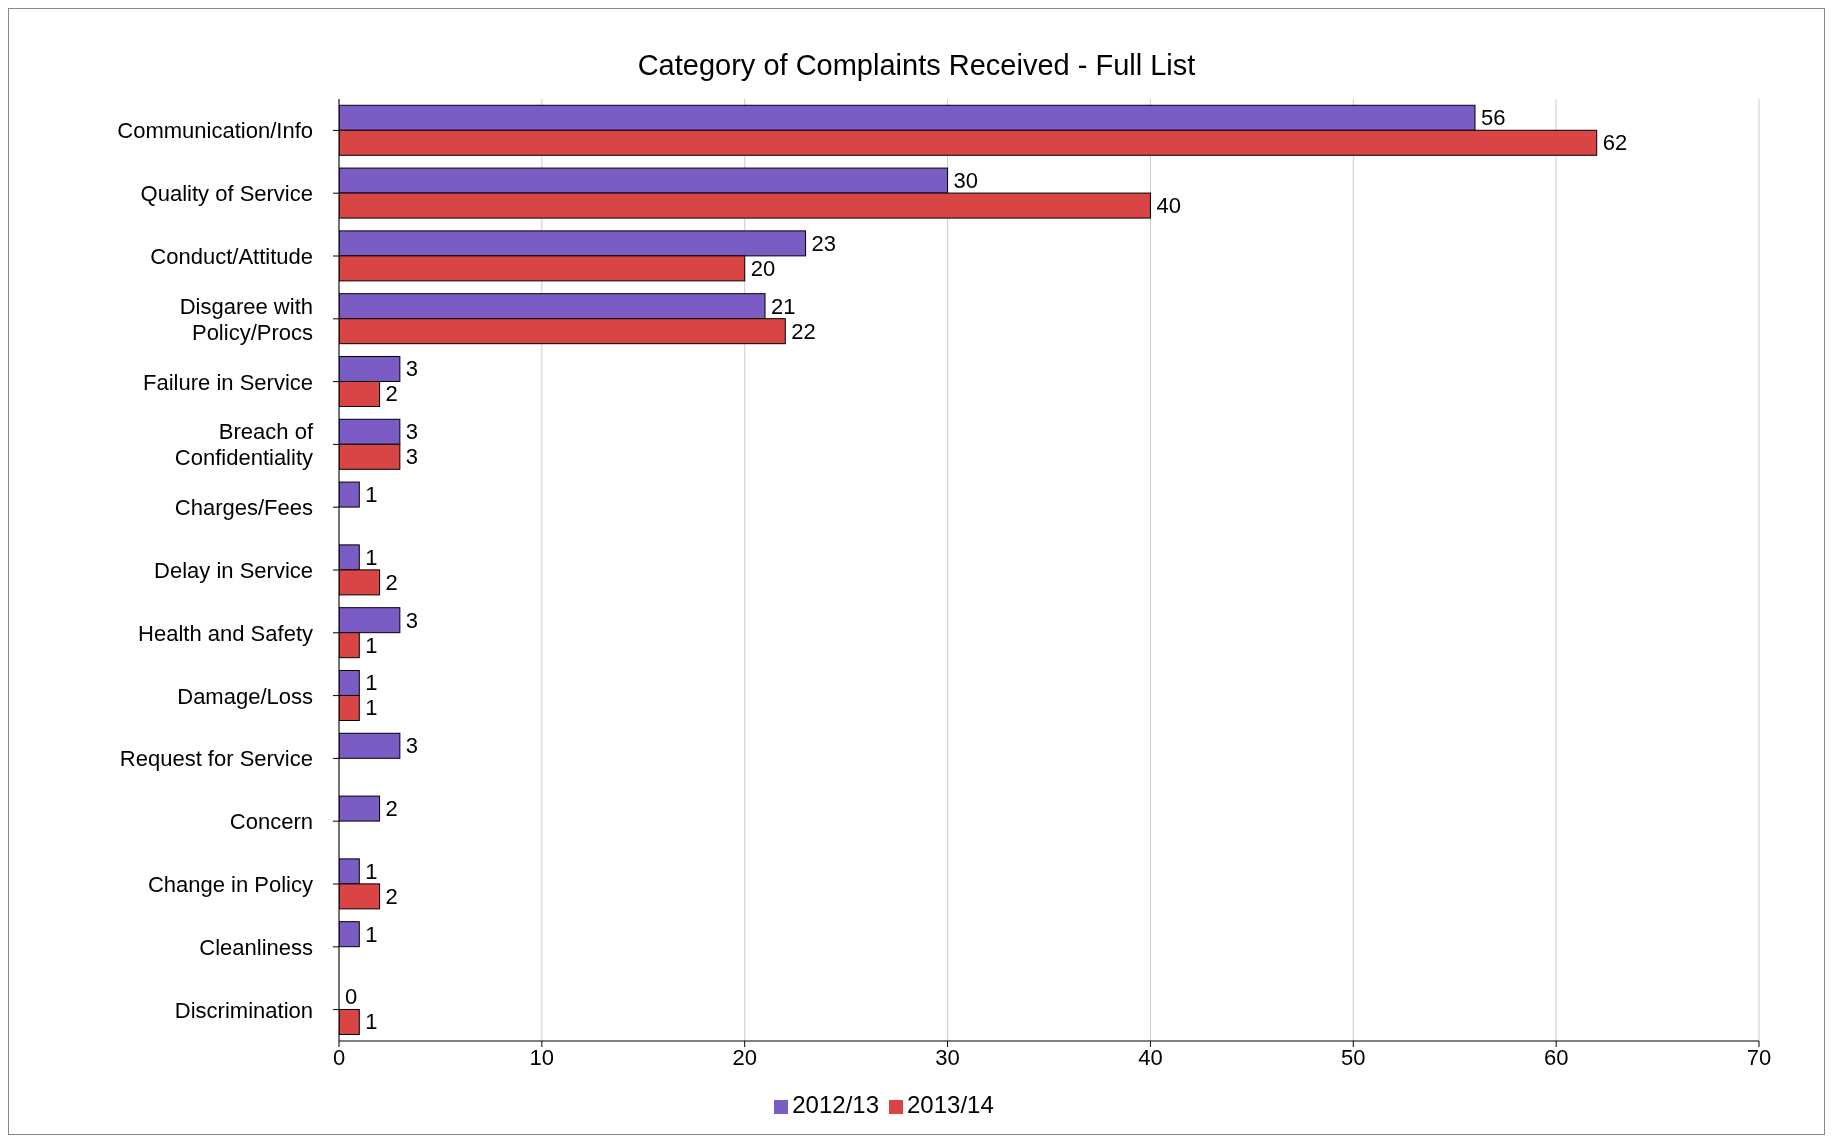  I want to click on y-tick-label: Concern, so click(271, 821).